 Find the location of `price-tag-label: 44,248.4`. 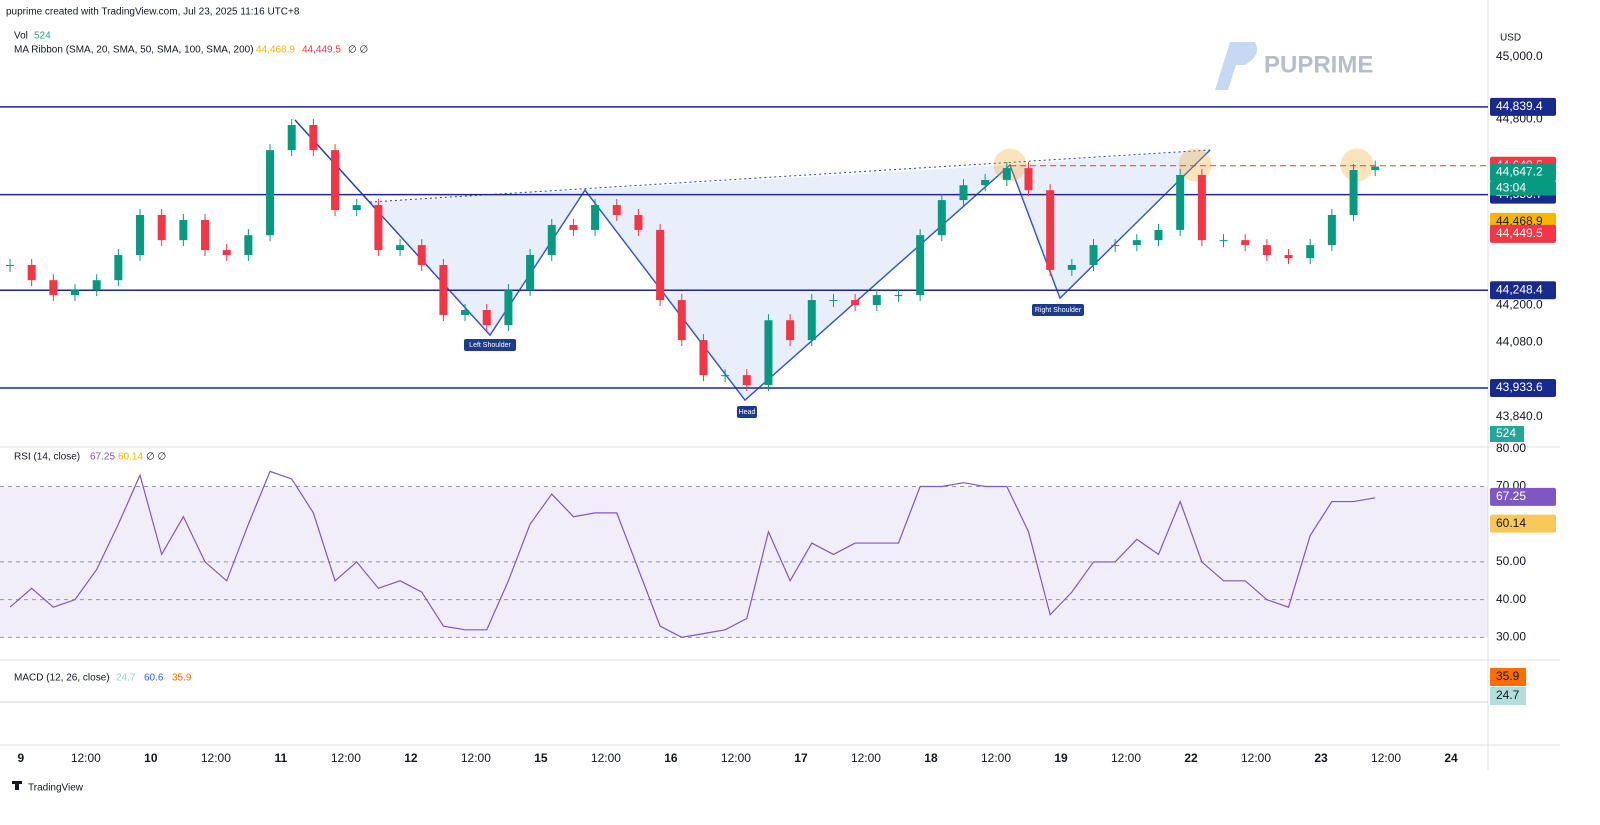

price-tag-label: 44,248.4 is located at coordinates (1519, 289).